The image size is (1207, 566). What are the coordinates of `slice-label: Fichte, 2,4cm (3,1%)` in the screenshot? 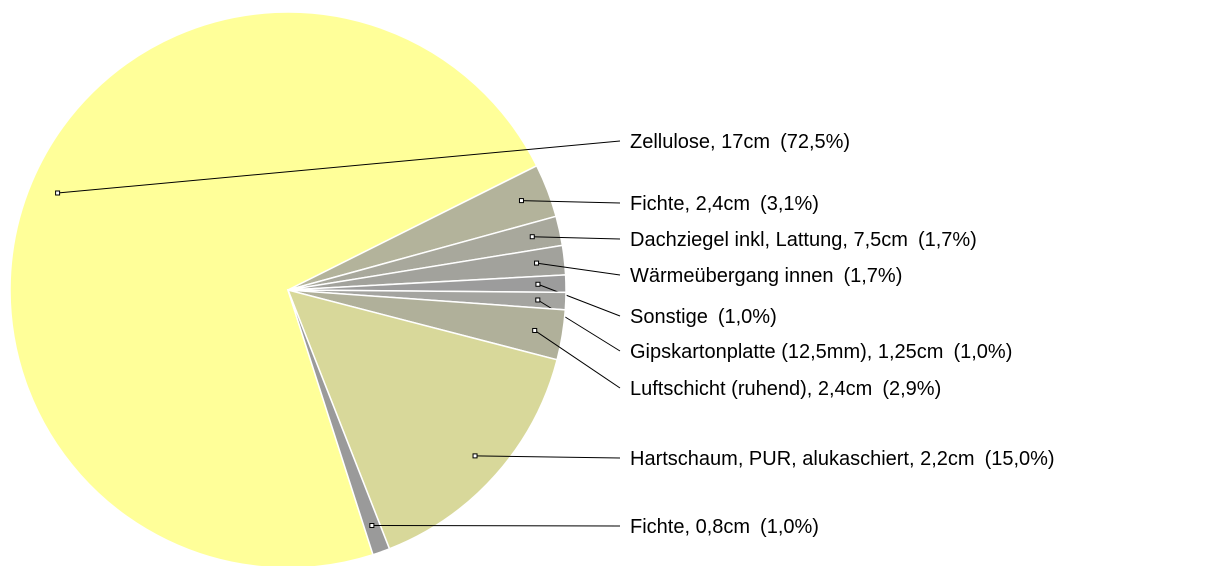 It's located at (724, 204).